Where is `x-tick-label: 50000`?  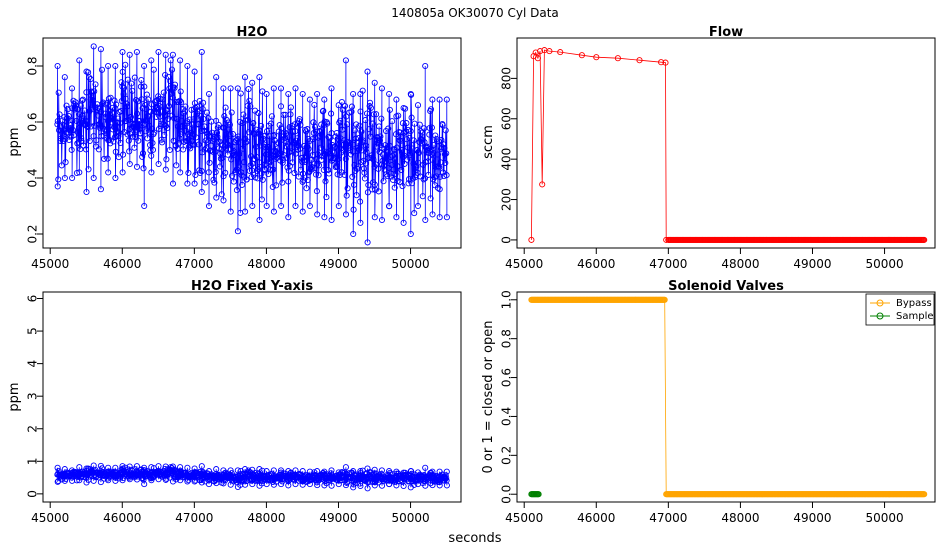
x-tick-label: 50000 is located at coordinates (410, 518).